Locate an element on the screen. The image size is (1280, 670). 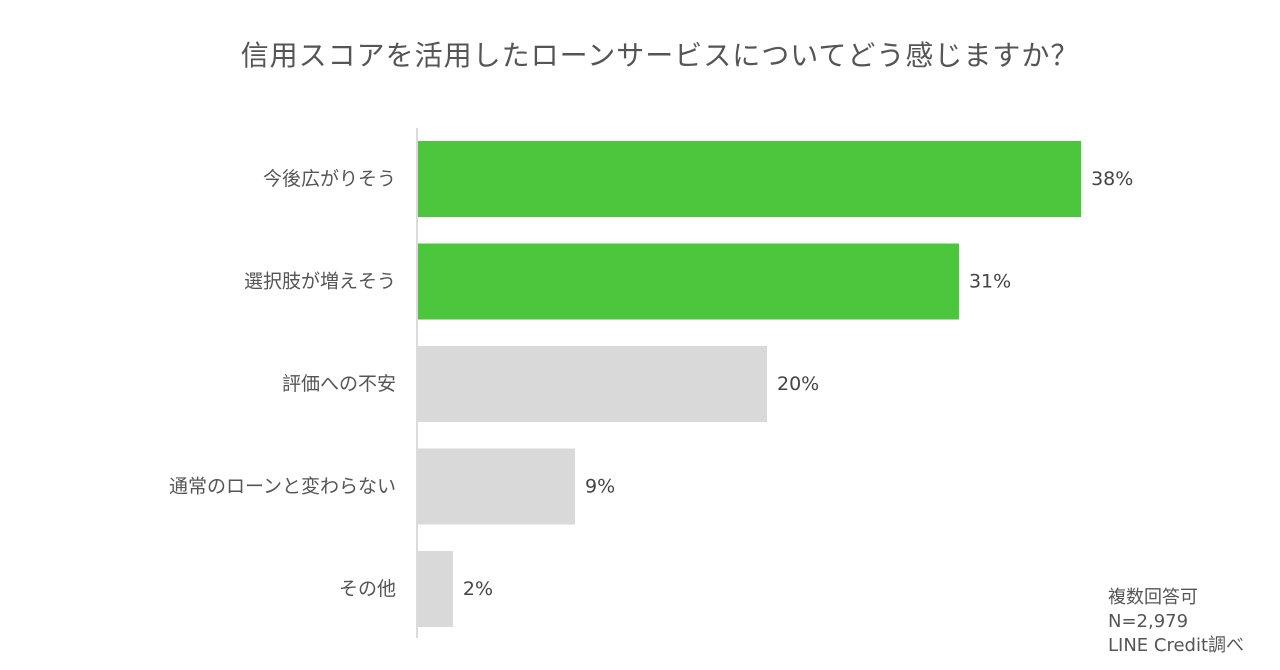
note-source: LINE Credit調べ is located at coordinates (1176, 645).